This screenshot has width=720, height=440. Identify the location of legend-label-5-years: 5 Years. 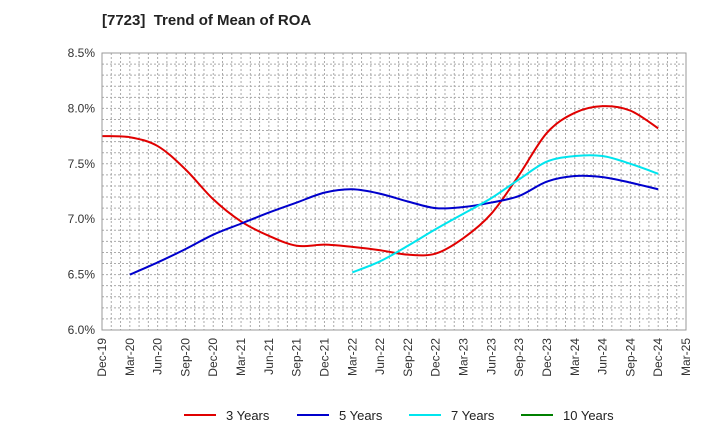
(361, 415).